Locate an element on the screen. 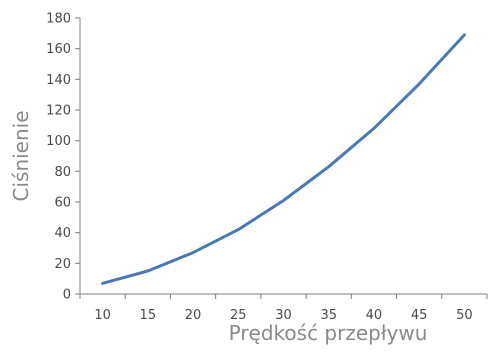 Image resolution: width=494 pixels, height=352 pixels. x-tick-label: 40 is located at coordinates (374, 315).